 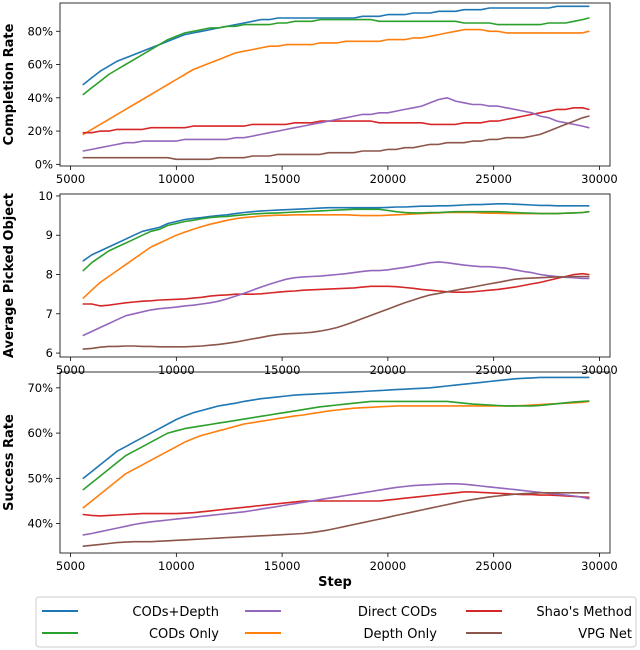 I want to click on y-tick-label: 20%, so click(x=40, y=131).